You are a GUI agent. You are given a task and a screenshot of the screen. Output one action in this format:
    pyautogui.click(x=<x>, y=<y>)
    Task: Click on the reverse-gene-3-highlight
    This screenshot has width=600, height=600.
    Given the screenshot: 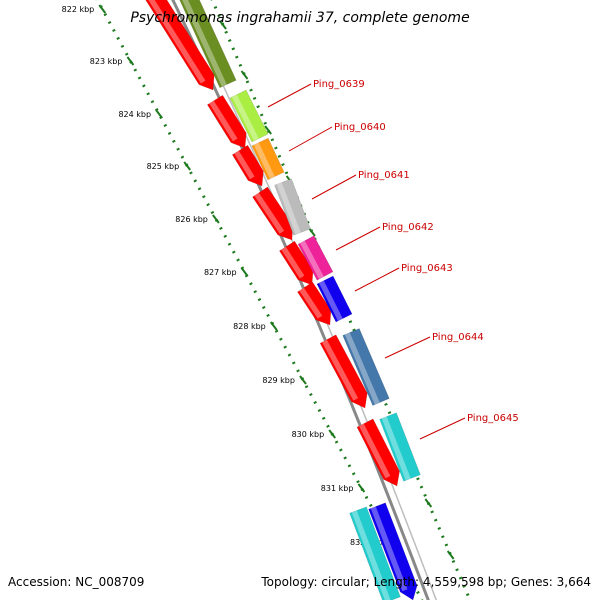 What is the action you would take?
    pyautogui.click(x=244, y=165)
    